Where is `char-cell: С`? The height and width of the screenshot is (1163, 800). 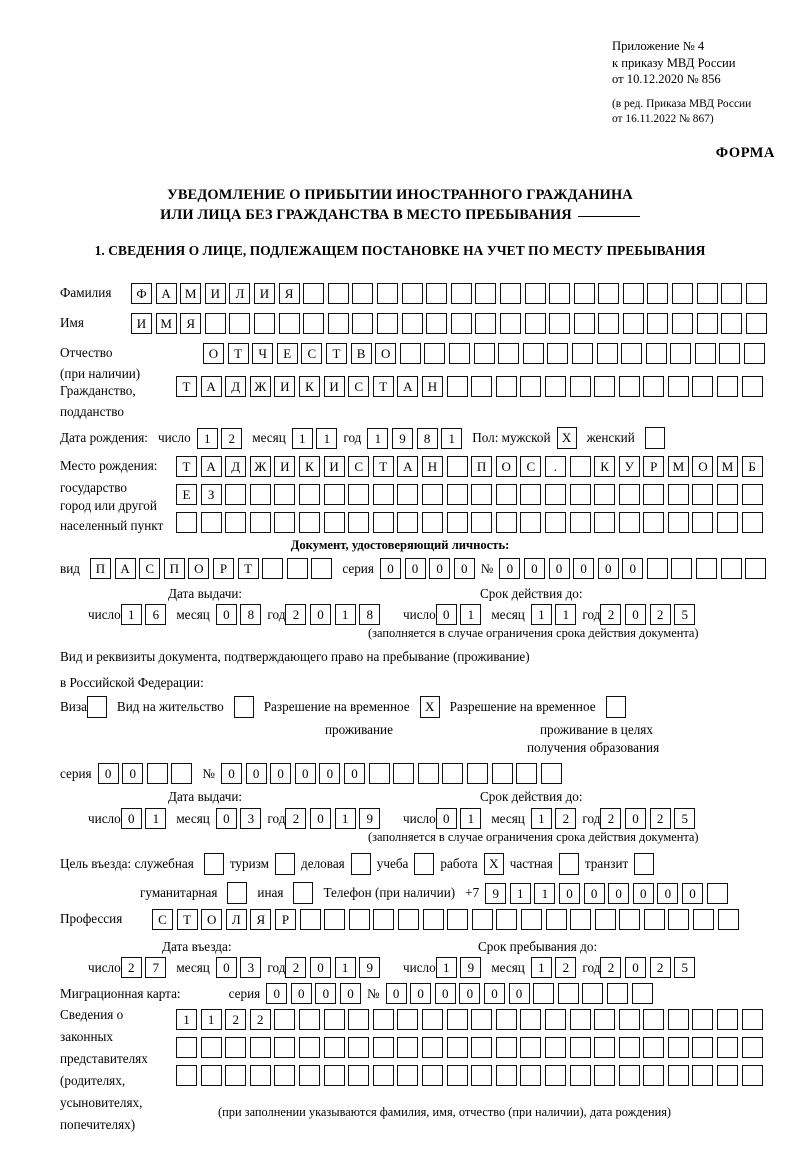 char-cell: С is located at coordinates (359, 386).